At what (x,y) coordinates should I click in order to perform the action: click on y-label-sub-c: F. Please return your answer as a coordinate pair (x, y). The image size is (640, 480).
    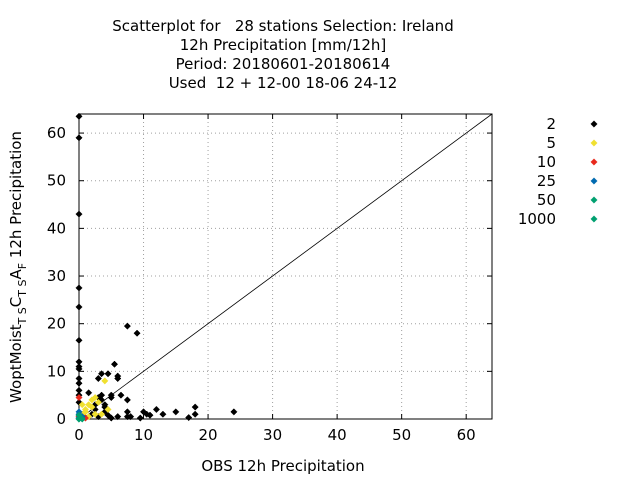
    Looking at the image, I should click on (22, 266).